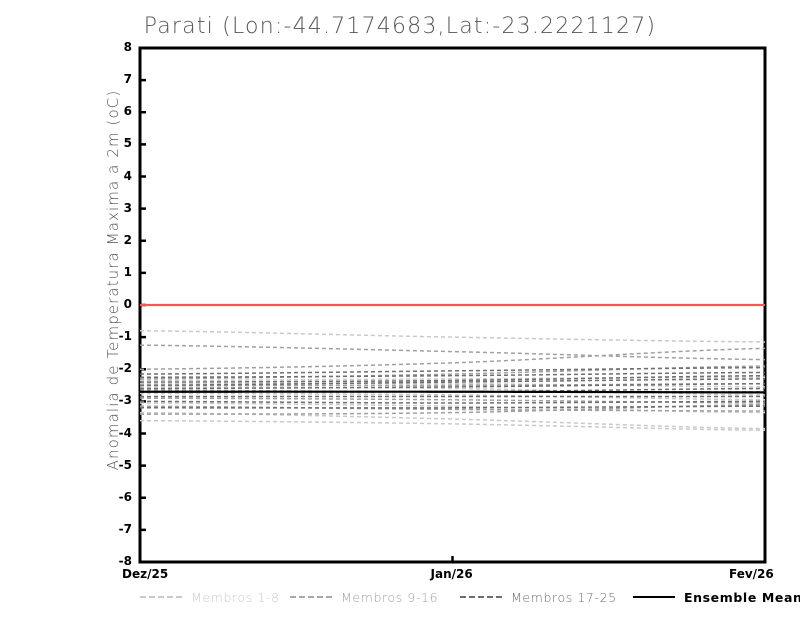  I want to click on y-tick-label: 2, so click(127, 239).